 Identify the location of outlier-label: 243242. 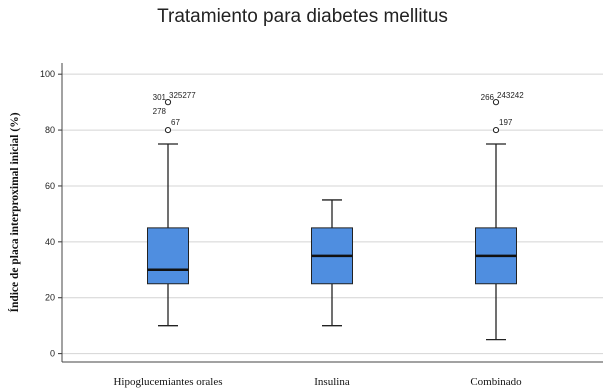
(510, 95).